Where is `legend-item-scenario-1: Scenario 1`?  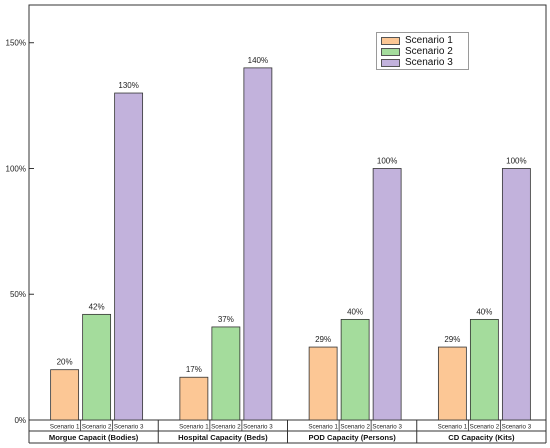 legend-item-scenario-1: Scenario 1 is located at coordinates (424, 40).